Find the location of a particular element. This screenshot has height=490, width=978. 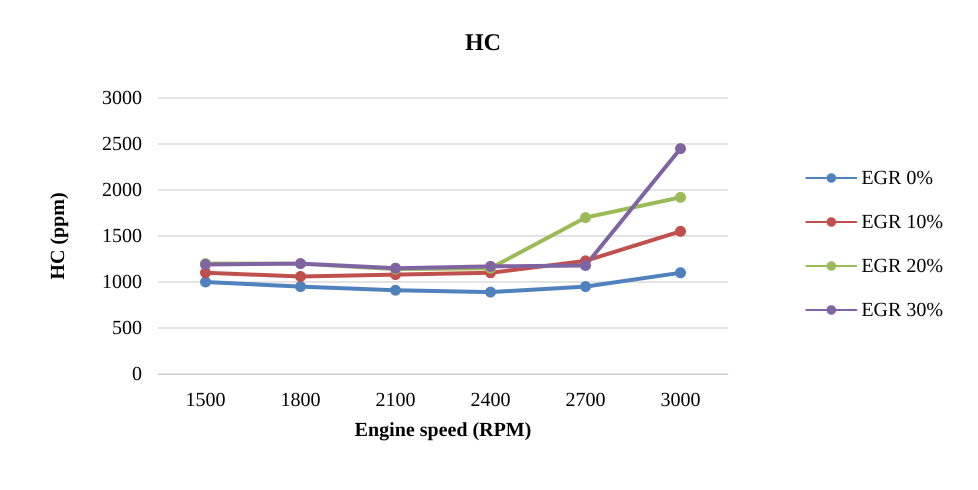

legend-label: EGR 0% is located at coordinates (897, 178).